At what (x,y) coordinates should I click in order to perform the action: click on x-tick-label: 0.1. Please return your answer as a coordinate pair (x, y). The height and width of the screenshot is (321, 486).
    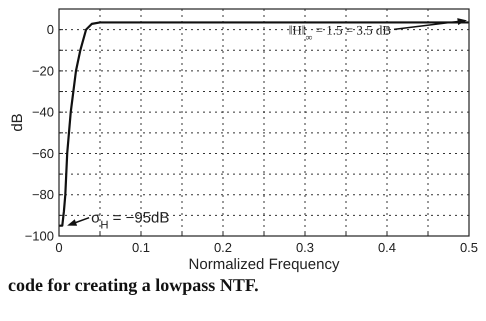
    Looking at the image, I should click on (141, 247).